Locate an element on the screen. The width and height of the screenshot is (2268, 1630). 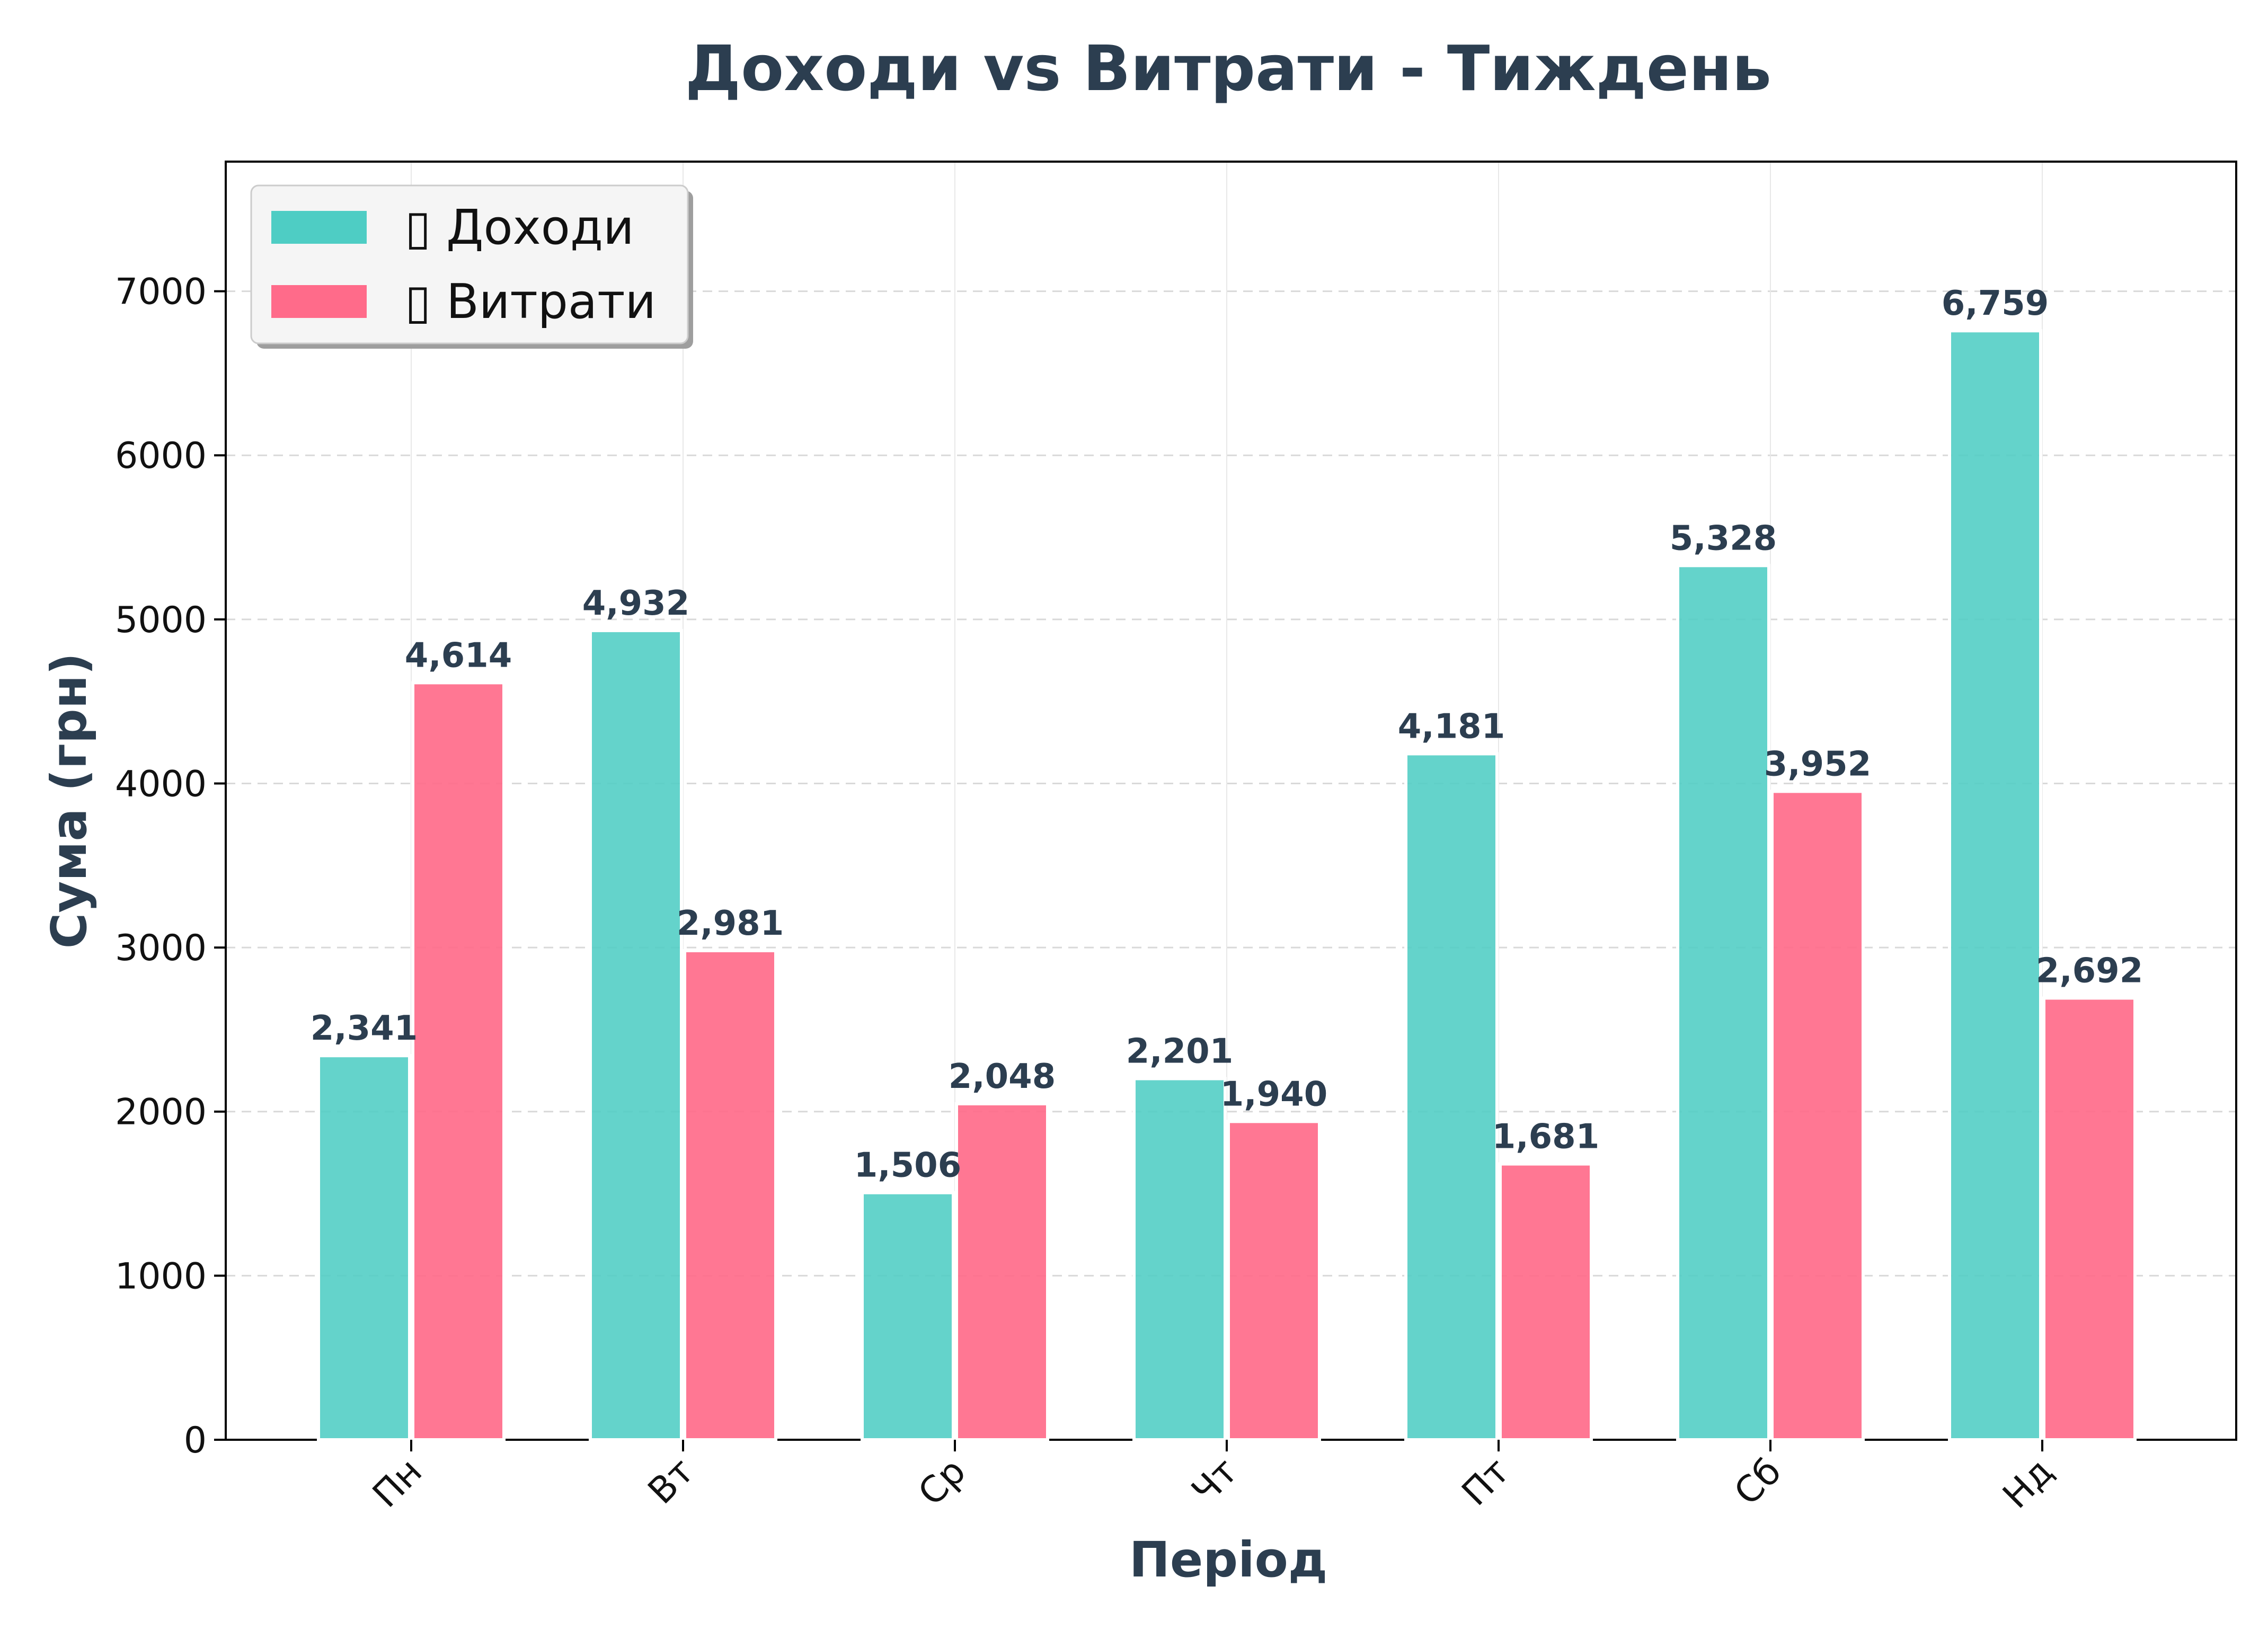
legend-label-incomes: ▯ Доходи is located at coordinates (519, 228).